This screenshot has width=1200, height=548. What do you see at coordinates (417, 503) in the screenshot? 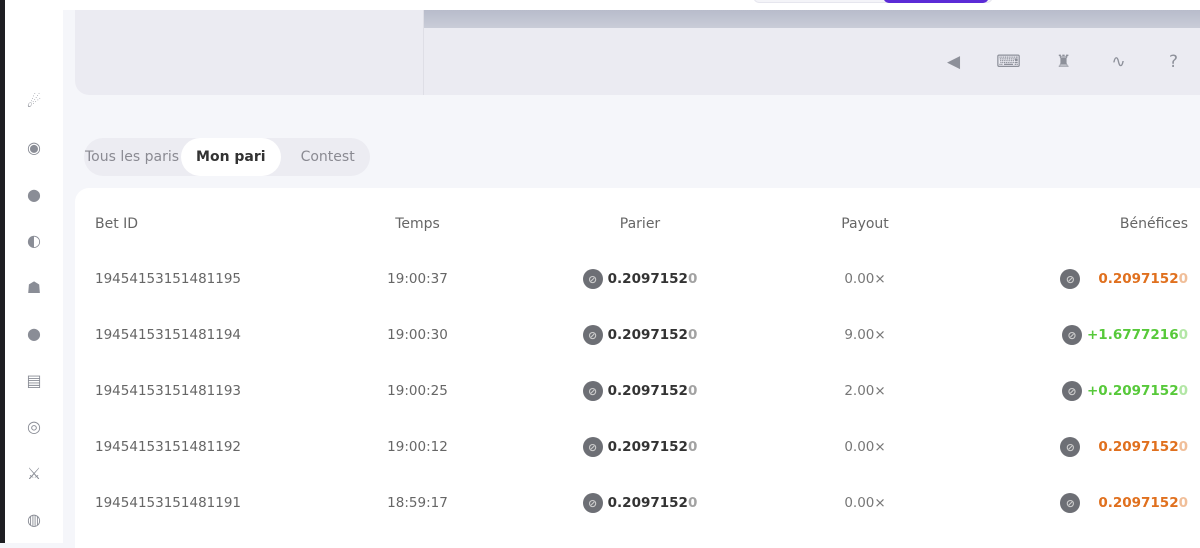
I see `bet-time: 18:59:17` at bounding box center [417, 503].